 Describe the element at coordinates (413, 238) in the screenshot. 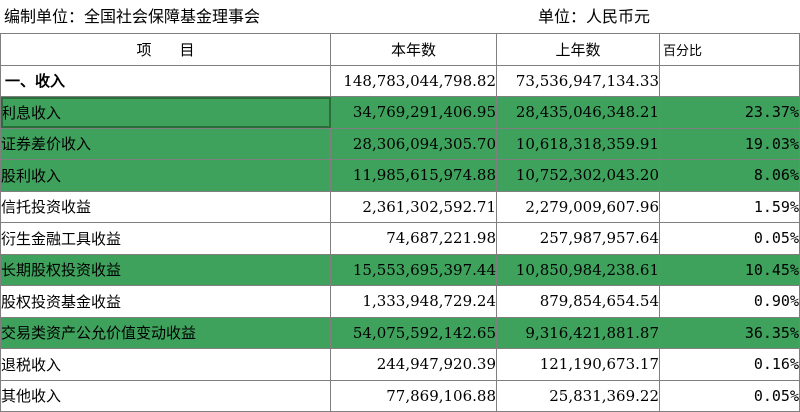

I see `current-year-value: 74,687,221.98` at that location.